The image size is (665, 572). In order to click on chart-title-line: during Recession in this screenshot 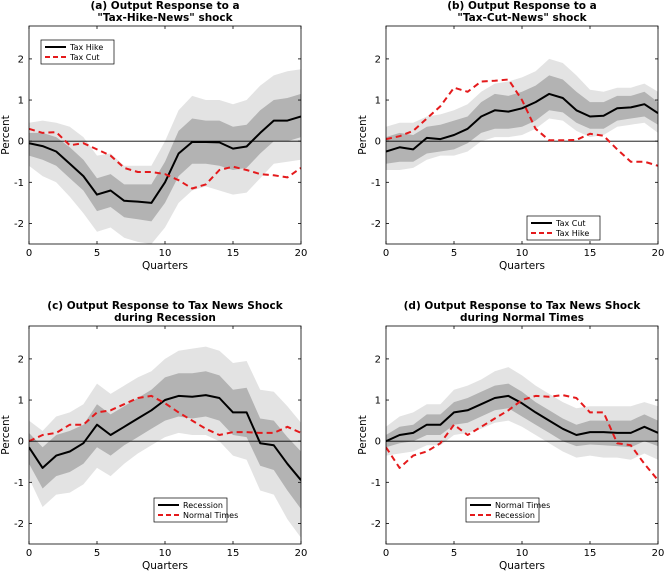, I will do `click(165, 318)`.